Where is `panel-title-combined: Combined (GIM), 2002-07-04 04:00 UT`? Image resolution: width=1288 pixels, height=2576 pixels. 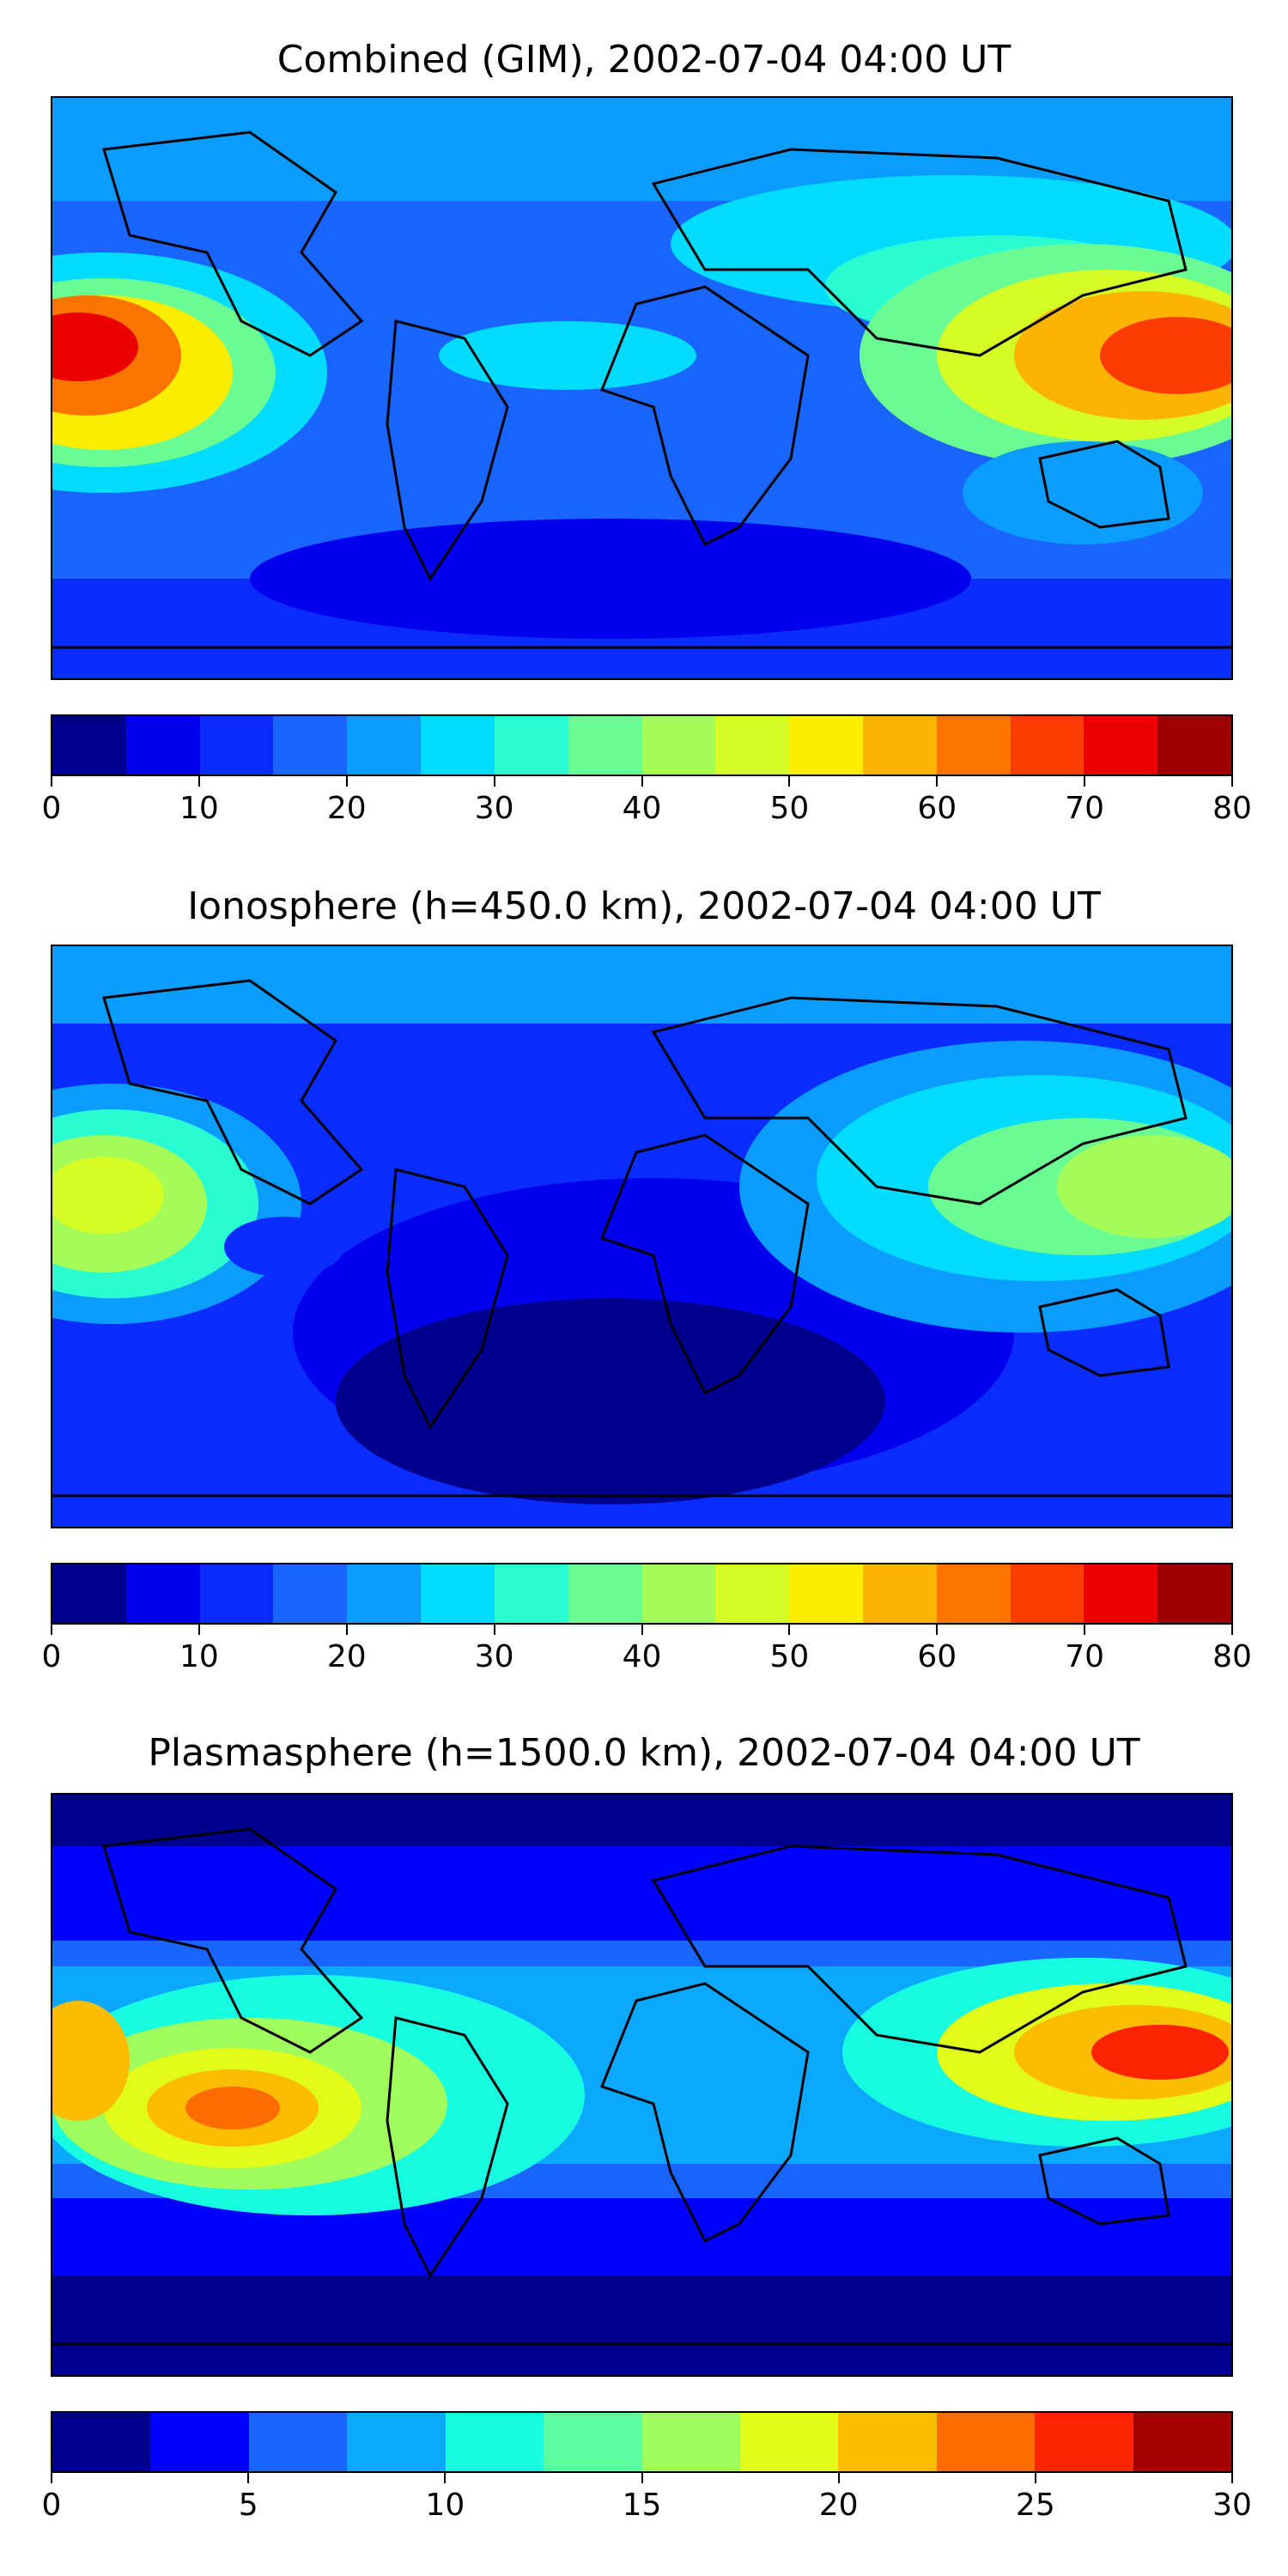 panel-title-combined: Combined (GIM), 2002-07-04 04:00 UT is located at coordinates (644, 60).